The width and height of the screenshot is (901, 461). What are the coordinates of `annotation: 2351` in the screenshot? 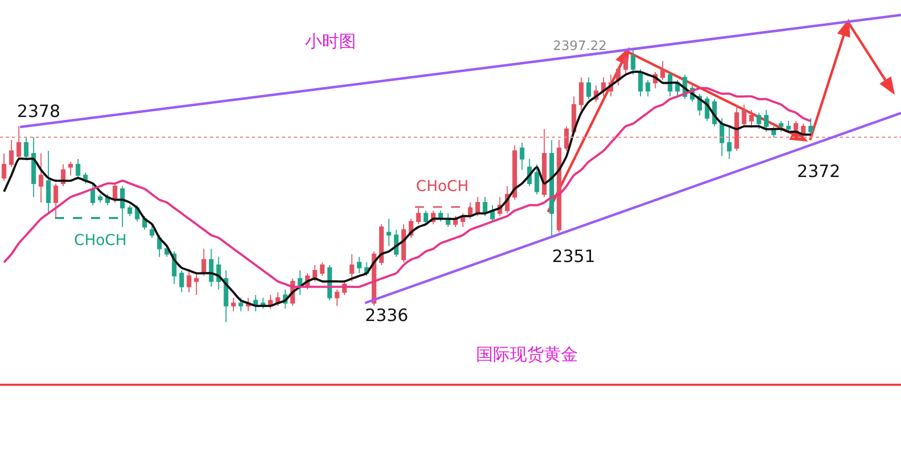 It's located at (574, 257).